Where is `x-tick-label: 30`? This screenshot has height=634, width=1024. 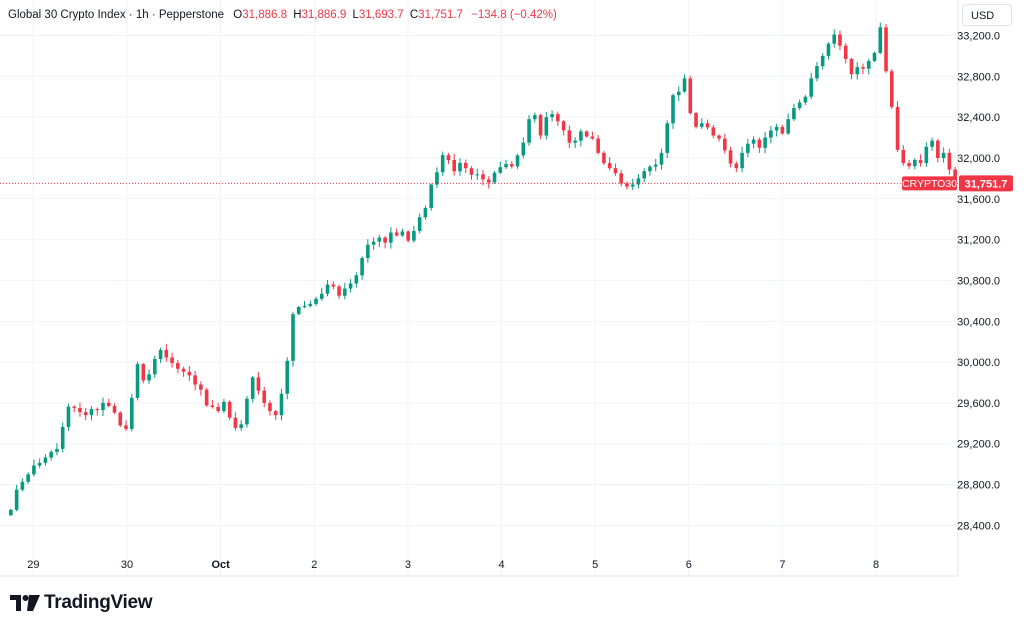
x-tick-label: 30 is located at coordinates (127, 565).